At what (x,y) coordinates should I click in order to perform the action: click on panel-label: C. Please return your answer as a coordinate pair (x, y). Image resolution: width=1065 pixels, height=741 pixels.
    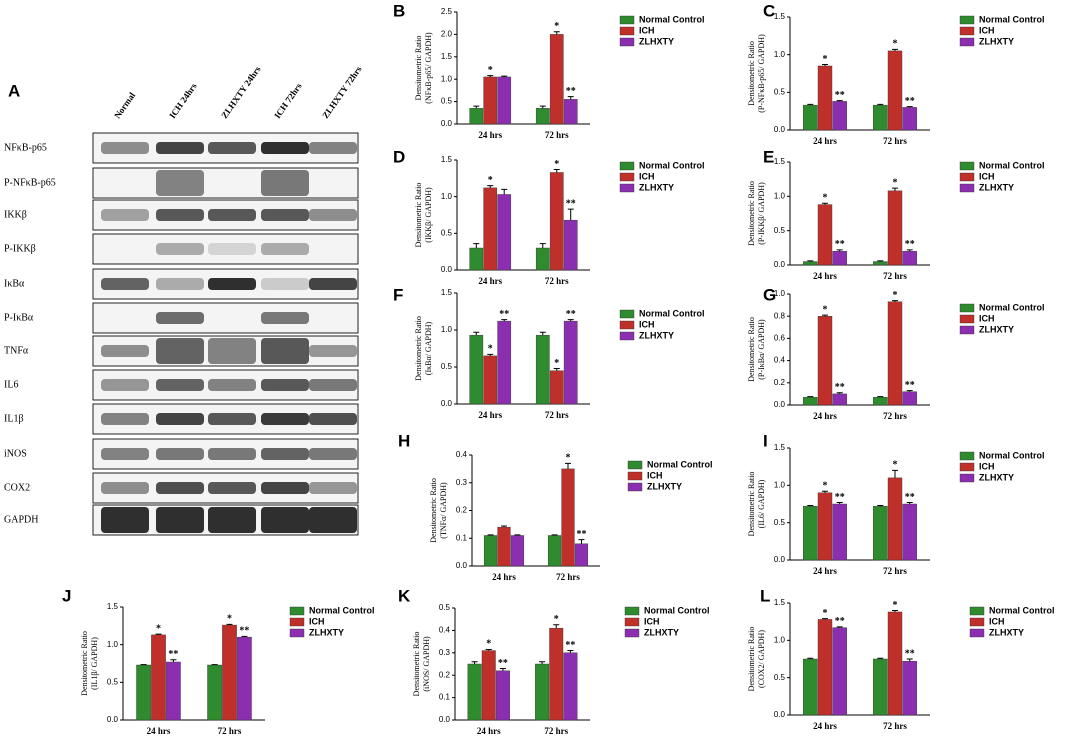
    Looking at the image, I should click on (769, 10).